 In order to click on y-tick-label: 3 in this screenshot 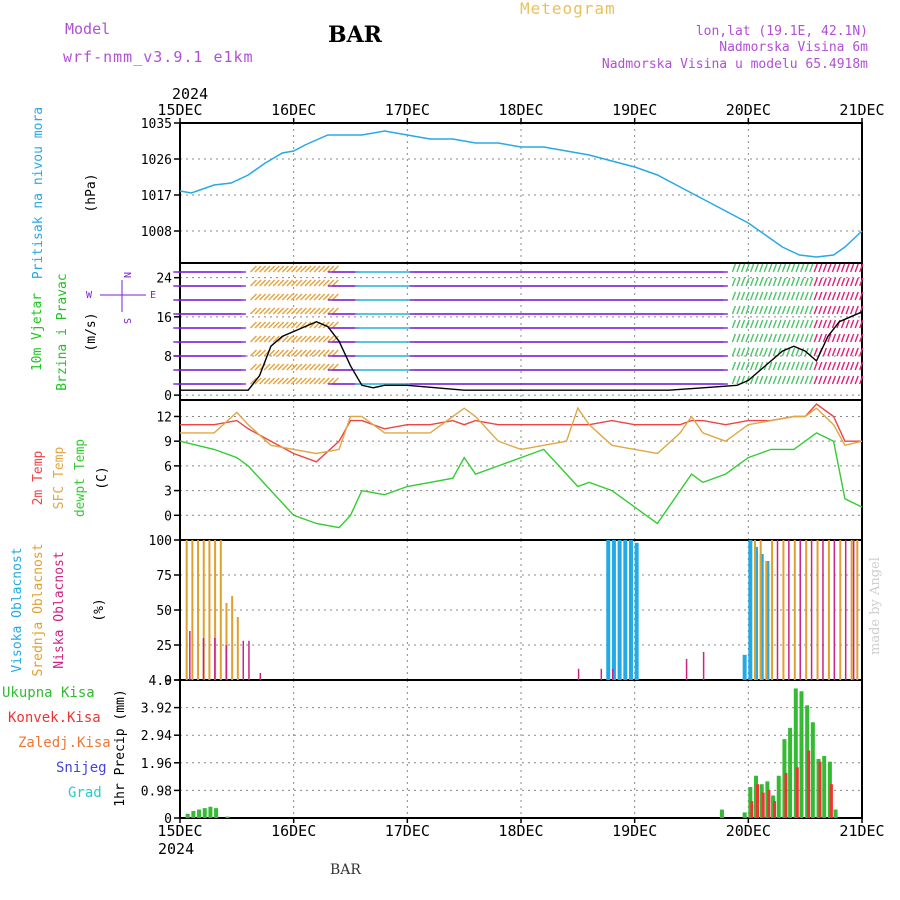, I will do `click(168, 492)`.